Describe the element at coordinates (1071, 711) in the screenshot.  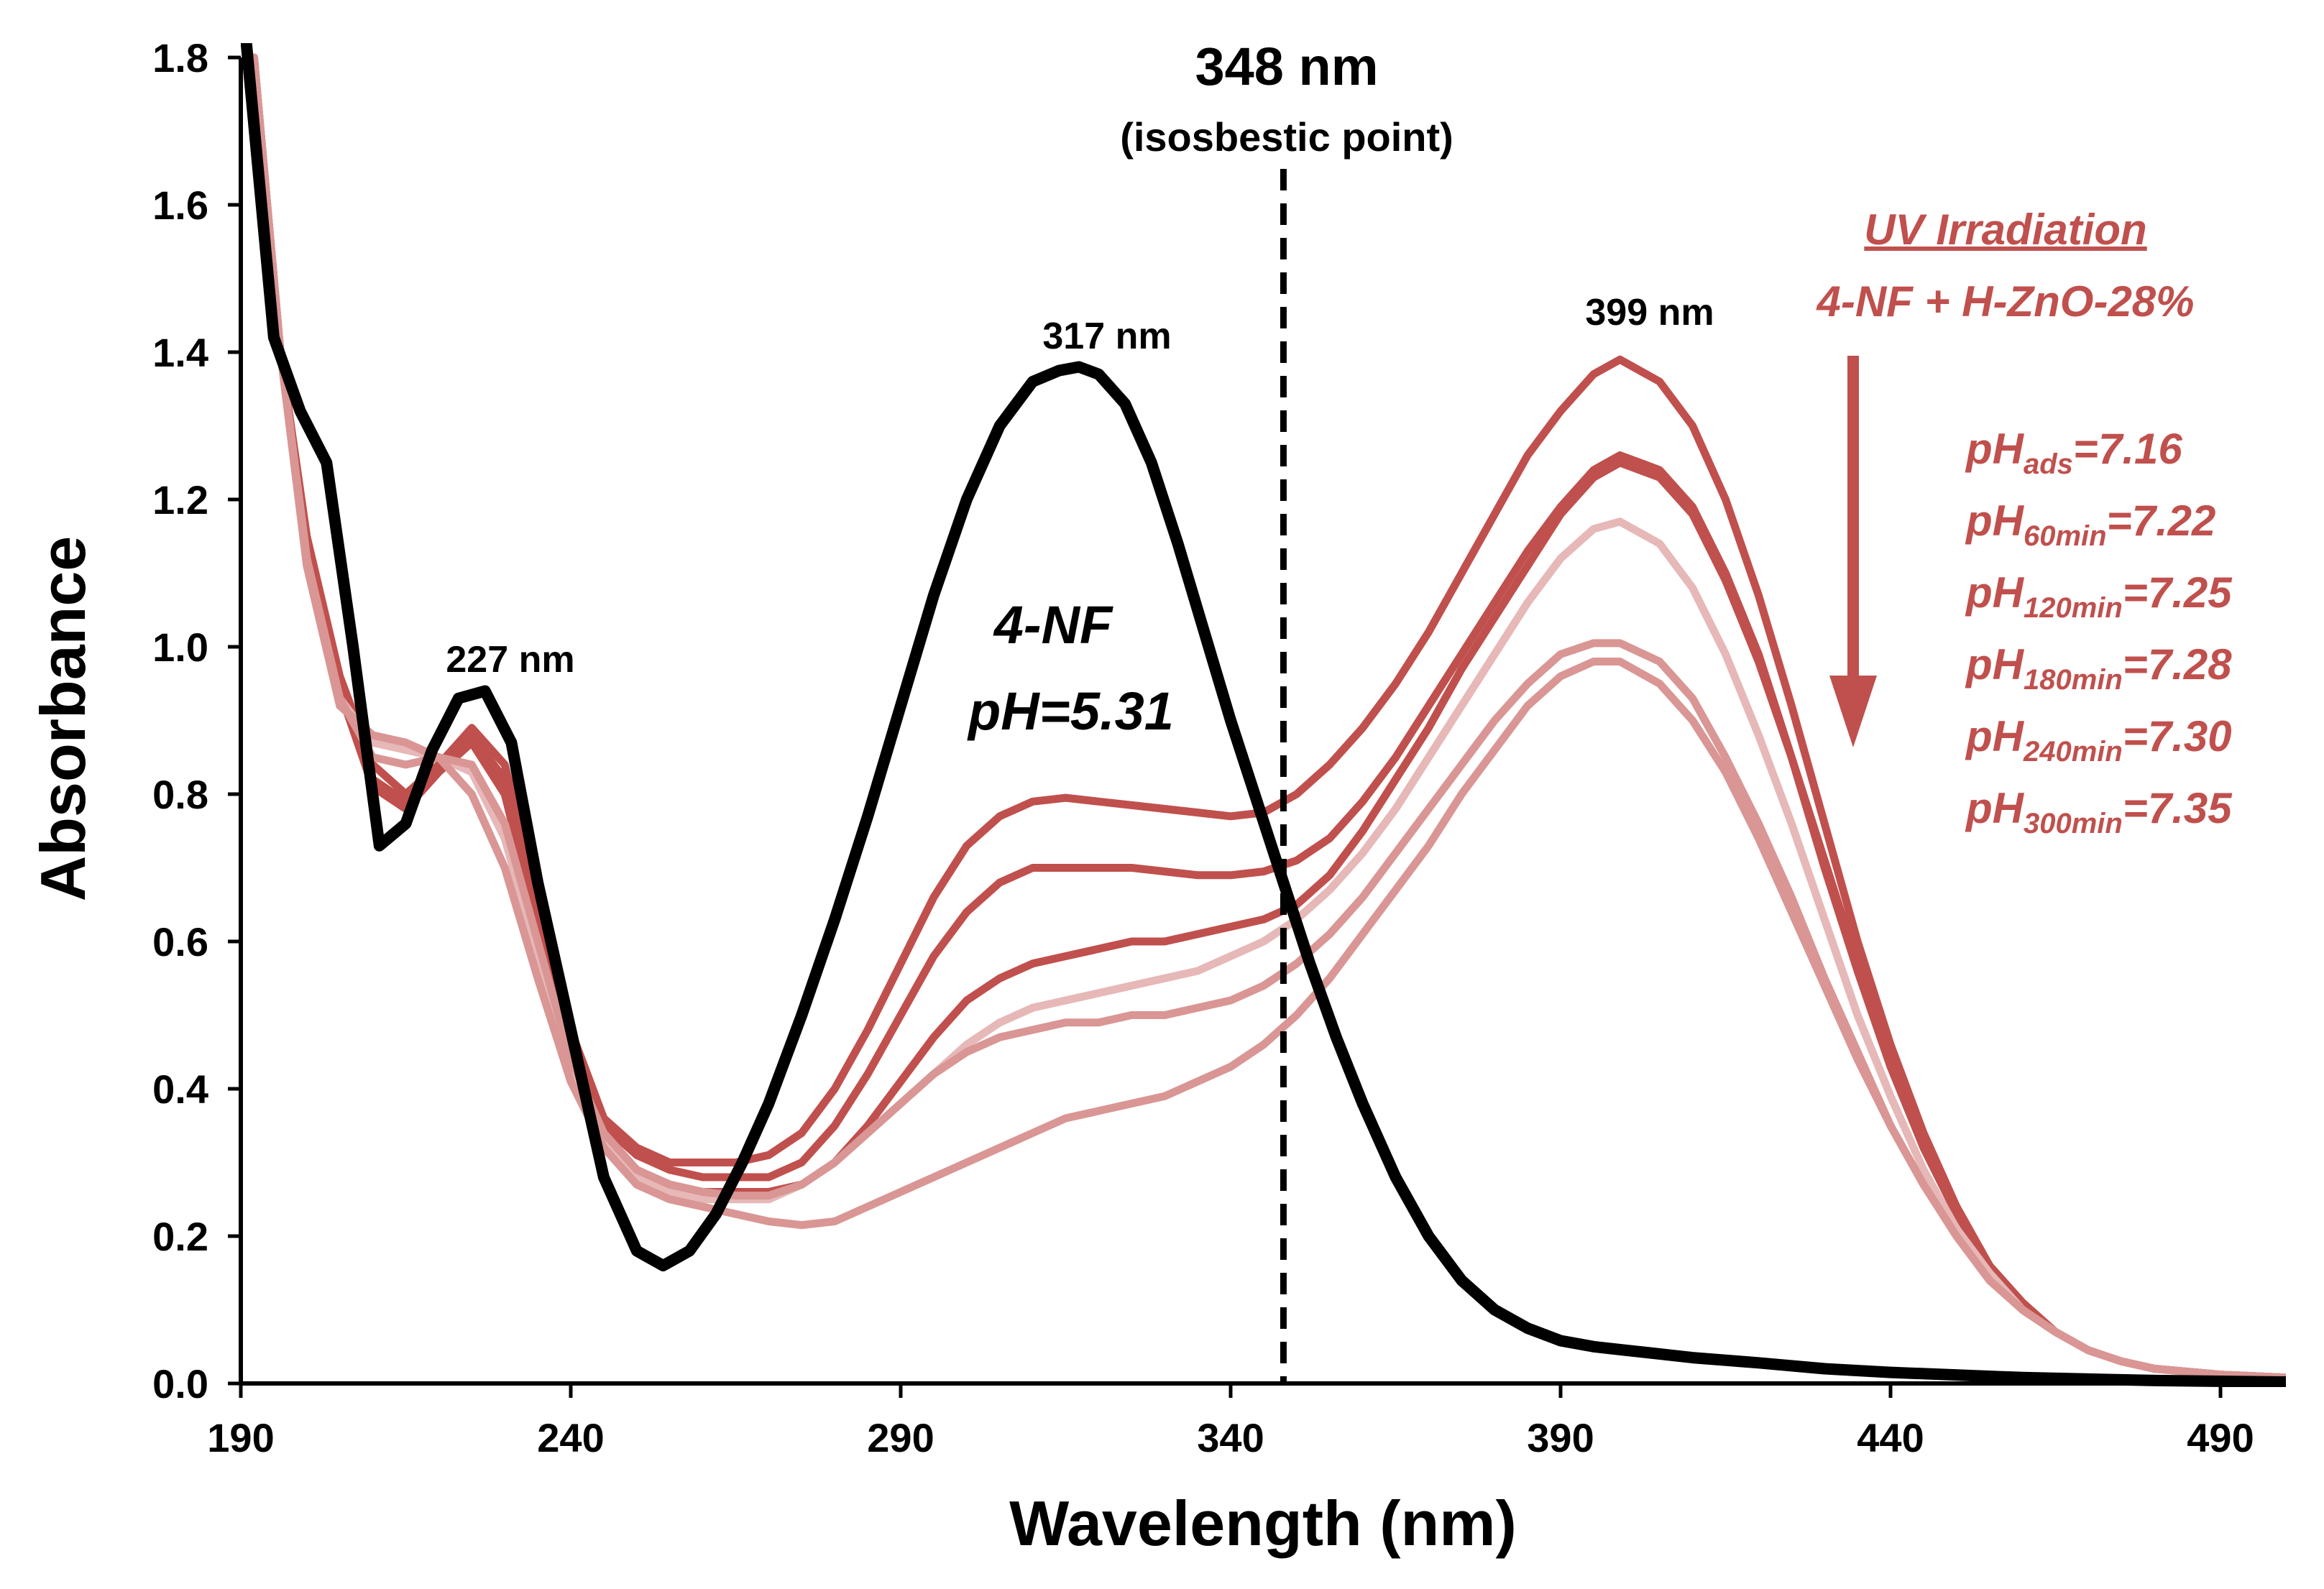
I see `nf-ph-label: pH=5.31` at that location.